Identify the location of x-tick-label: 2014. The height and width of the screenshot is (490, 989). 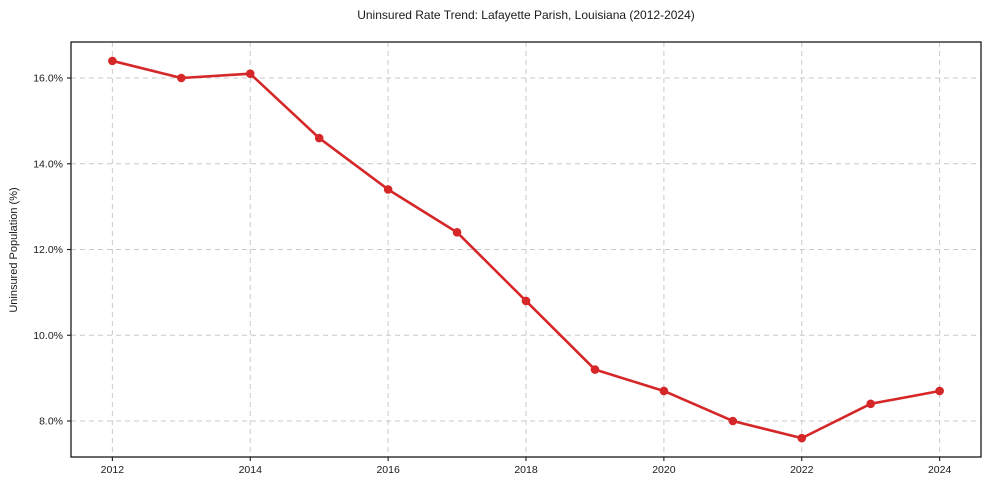
(251, 470).